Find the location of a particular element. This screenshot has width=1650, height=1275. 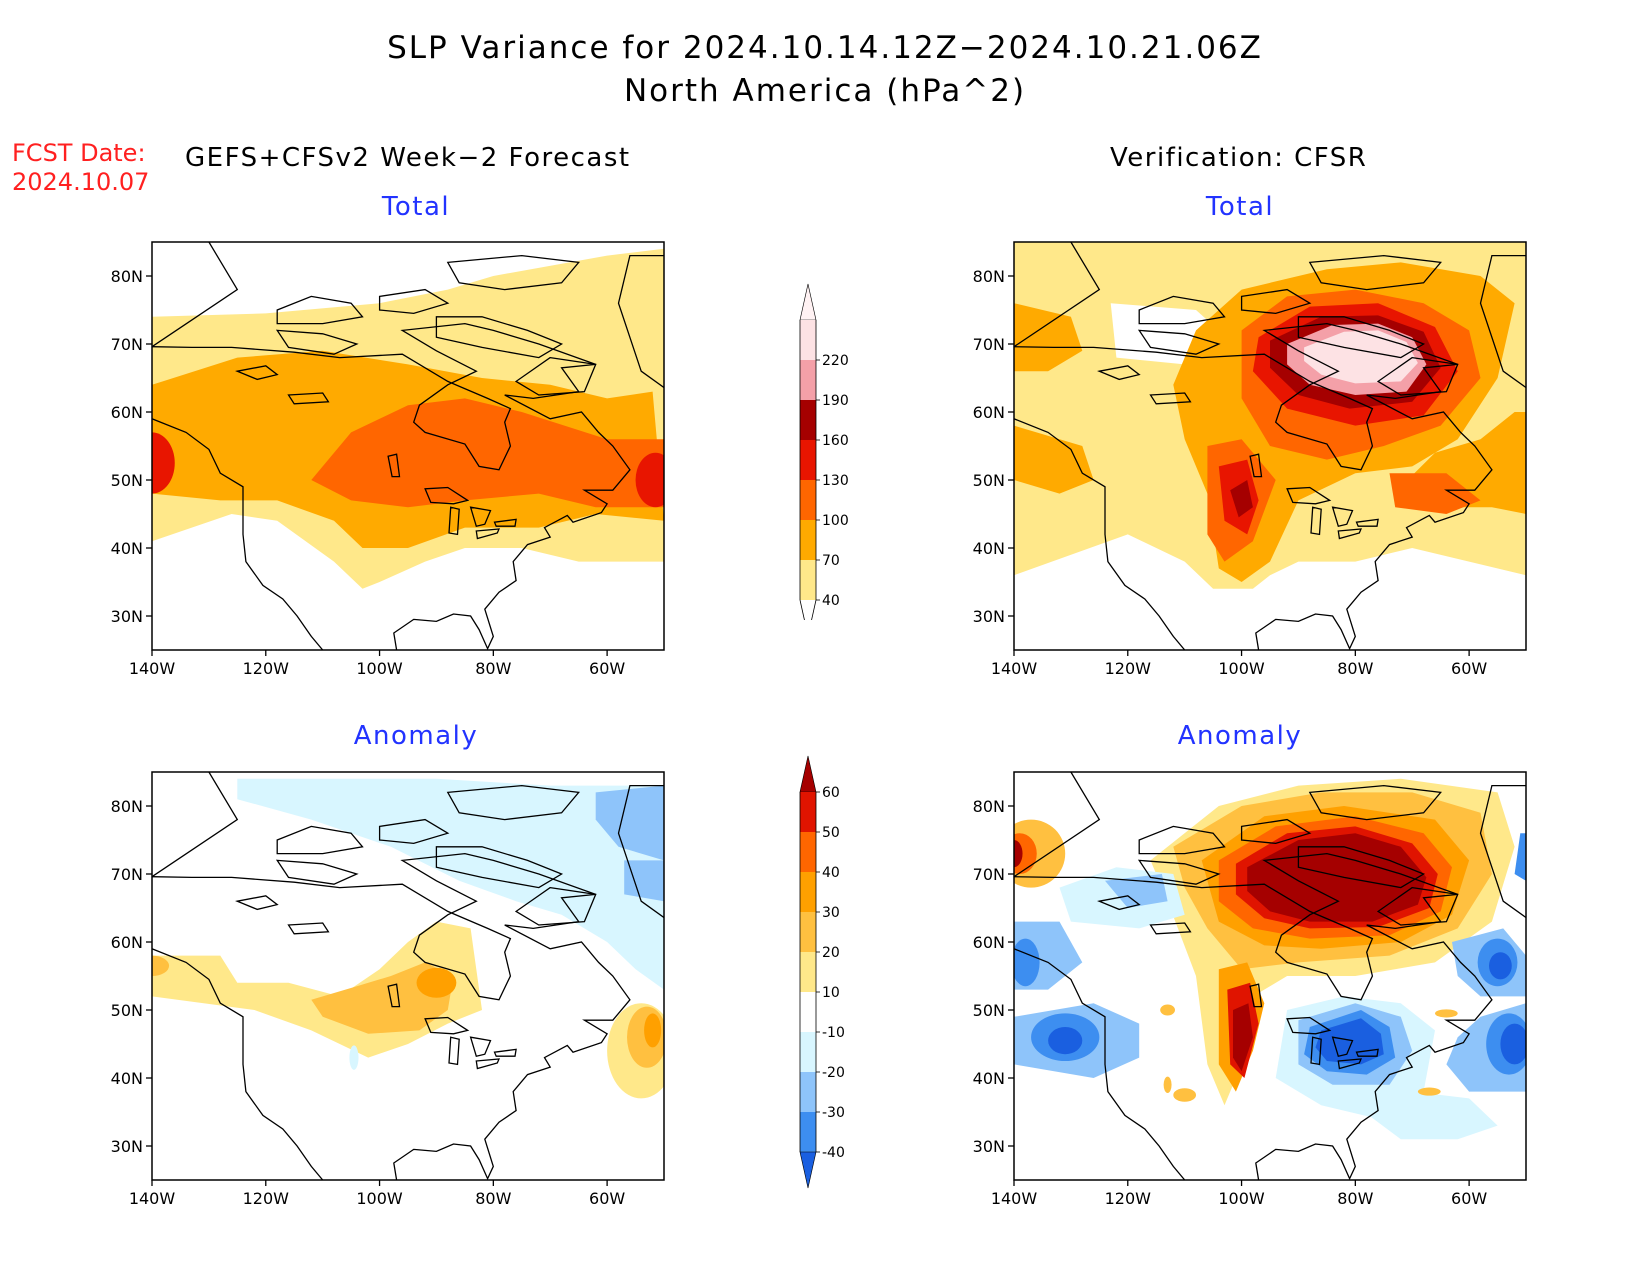

colorbar-level-label: 70 is located at coordinates (831, 561).